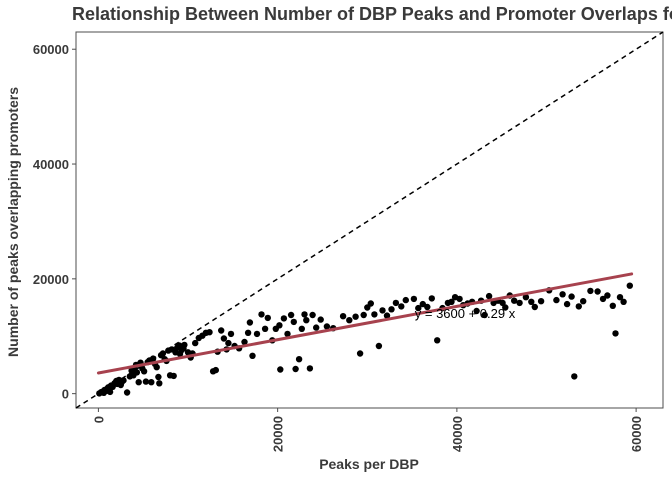  What do you see at coordinates (51, 49) in the screenshot?
I see `y-tick-label: 60000` at bounding box center [51, 49].